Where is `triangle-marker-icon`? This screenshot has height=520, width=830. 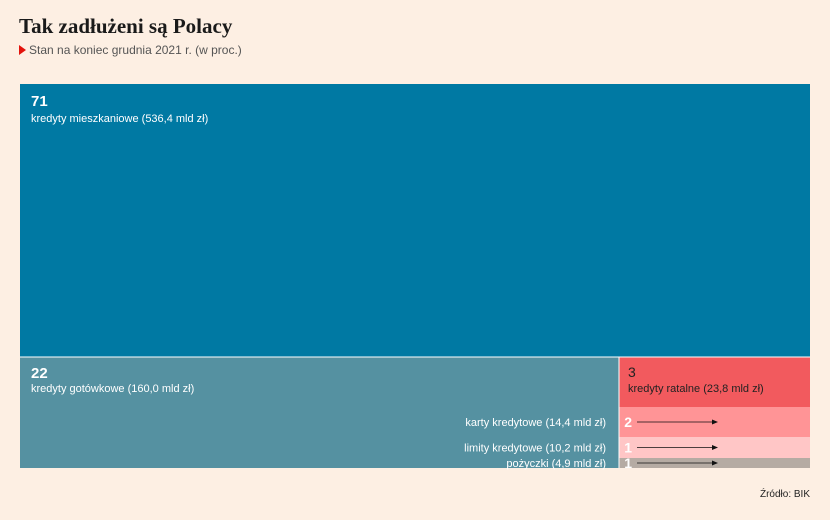
triangle-marker-icon is located at coordinates (22, 50).